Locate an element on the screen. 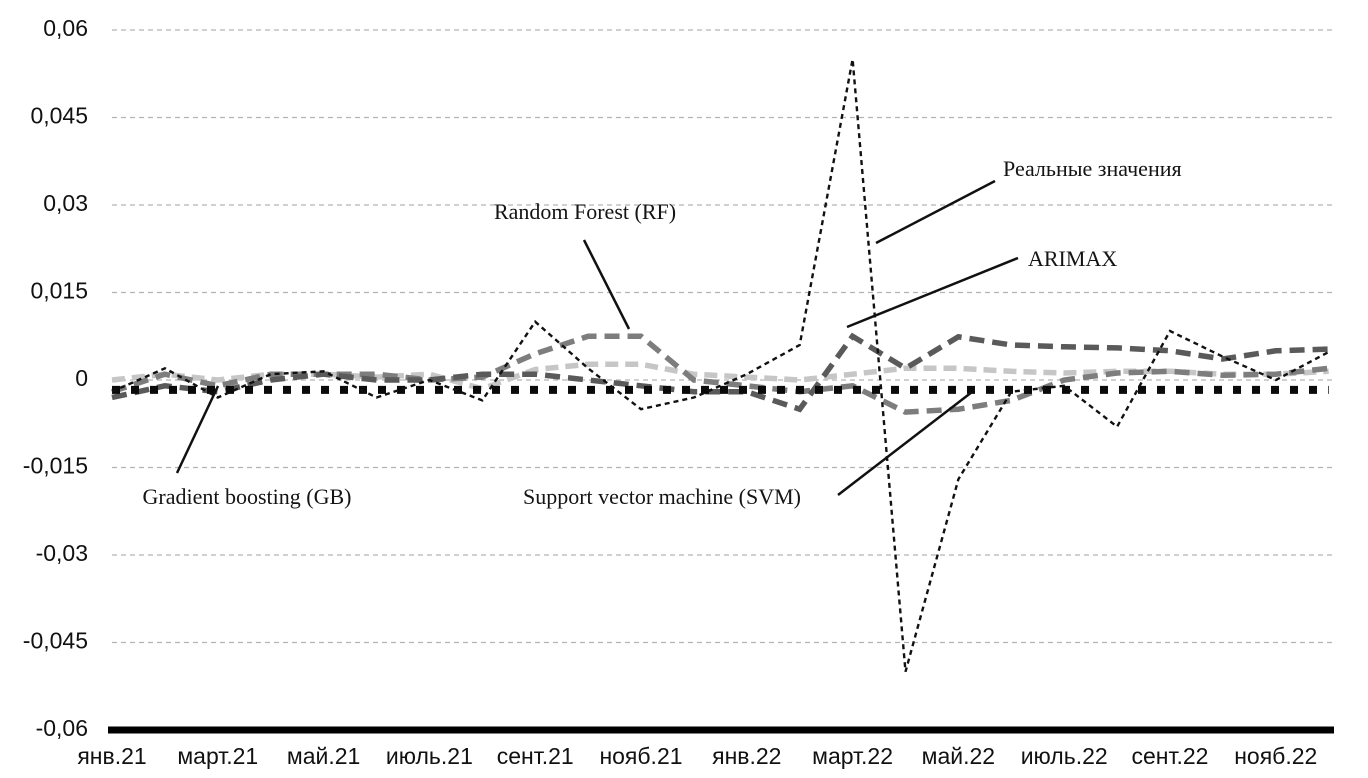  x-tick-label: май.21 is located at coordinates (323, 756).